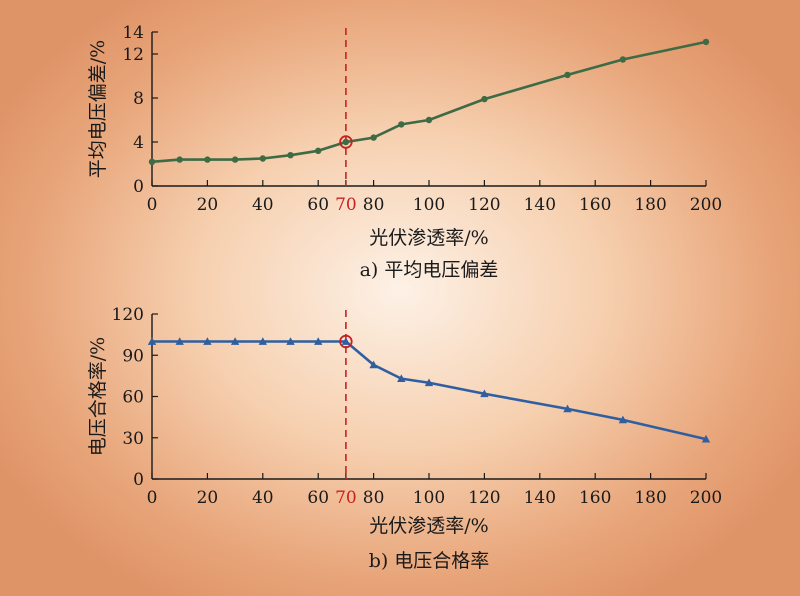 The height and width of the screenshot is (596, 800). What do you see at coordinates (98, 109) in the screenshot?
I see `chart-a-y-axis-label: 平均电压偏差/%` at bounding box center [98, 109].